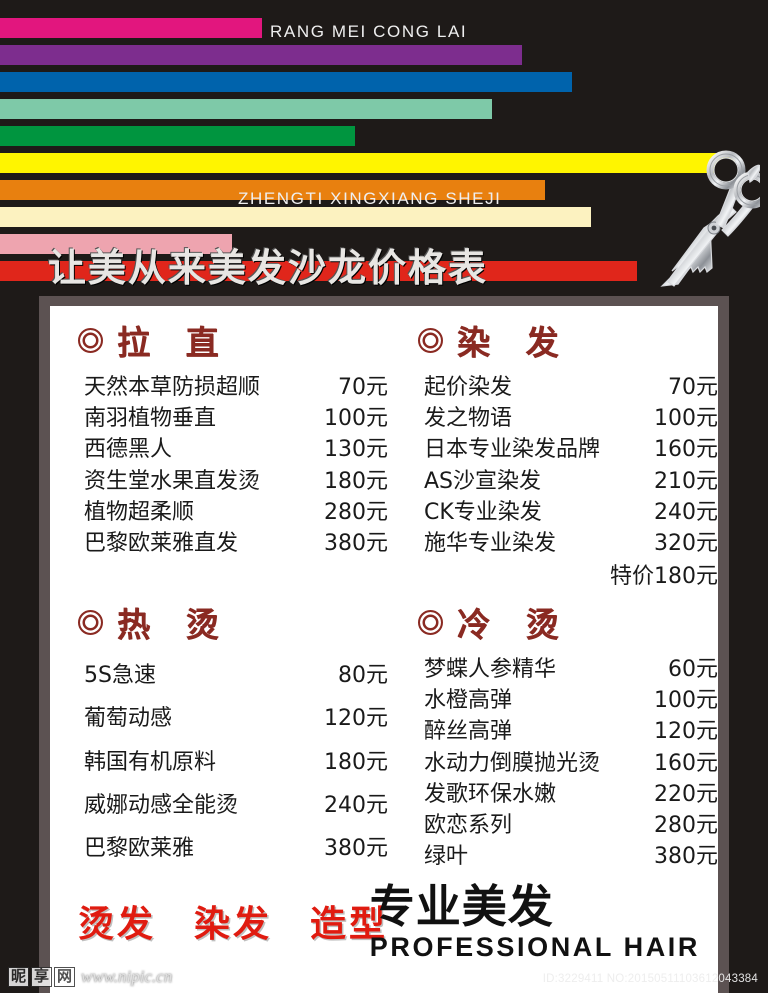 The width and height of the screenshot is (768, 993). Describe the element at coordinates (461, 906) in the screenshot. I see `brand-name-cn: 专业美发` at that location.